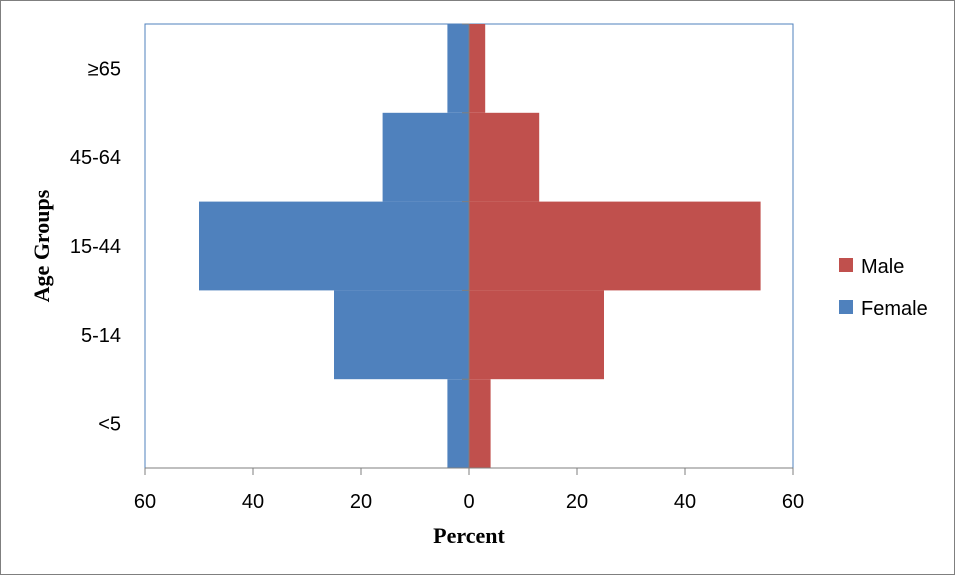  I want to click on legend-swatch-male, so click(846, 265).